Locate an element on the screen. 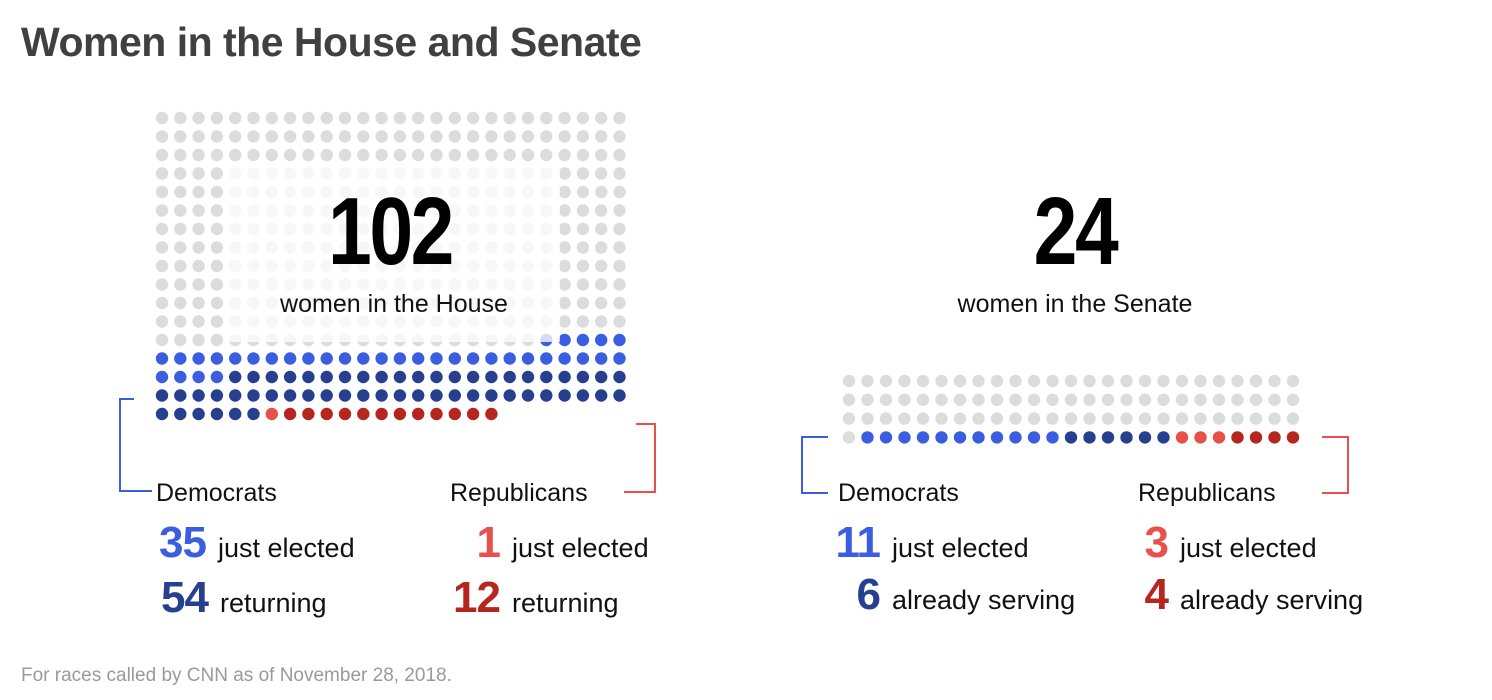 This screenshot has width=1492, height=700. senate-dem-returning-value: 6 is located at coordinates (868, 594).